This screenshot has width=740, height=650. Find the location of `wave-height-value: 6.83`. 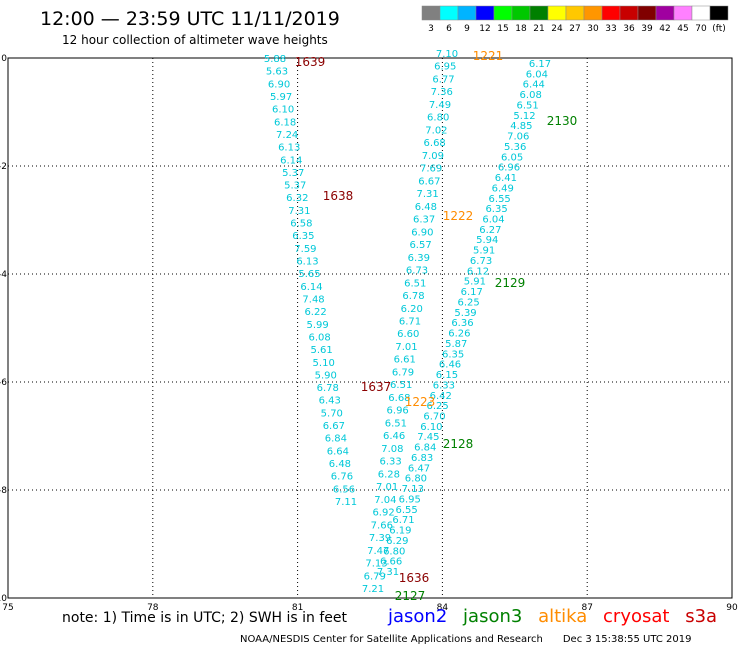

wave-height-value: 6.83 is located at coordinates (422, 458).